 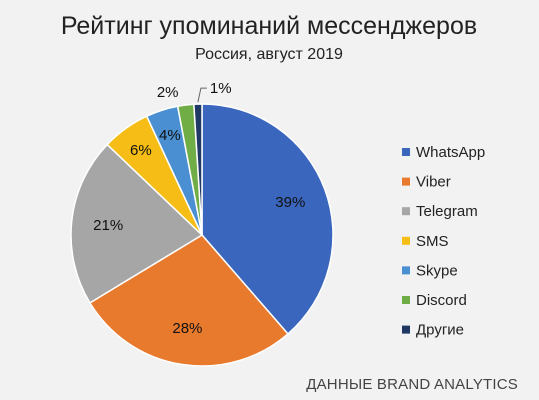 What do you see at coordinates (447, 211) in the screenshot?
I see `legend-label-telegram: Telegram` at bounding box center [447, 211].